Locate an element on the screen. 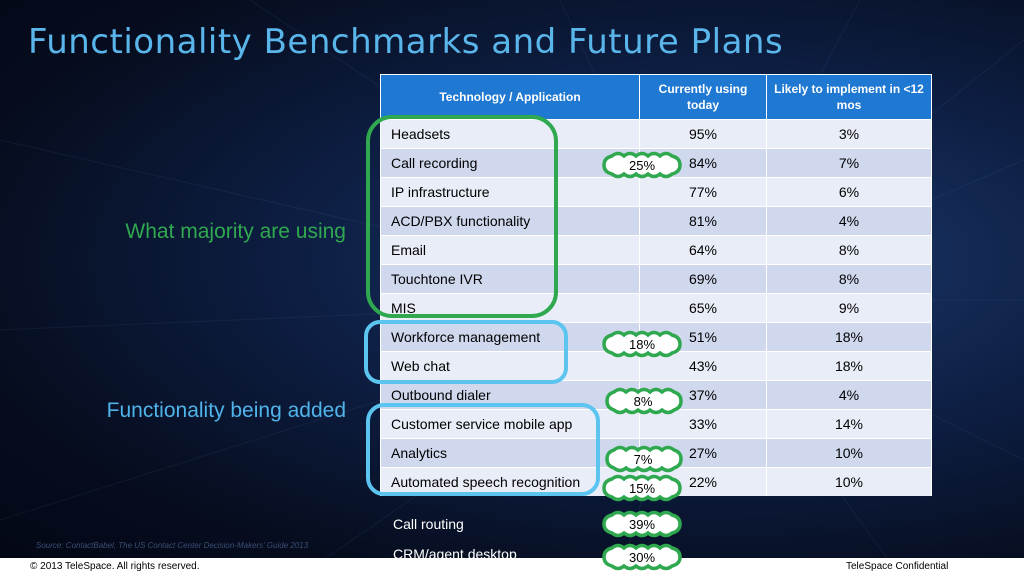  table-row: Web chat 43% 18% is located at coordinates (656, 366).